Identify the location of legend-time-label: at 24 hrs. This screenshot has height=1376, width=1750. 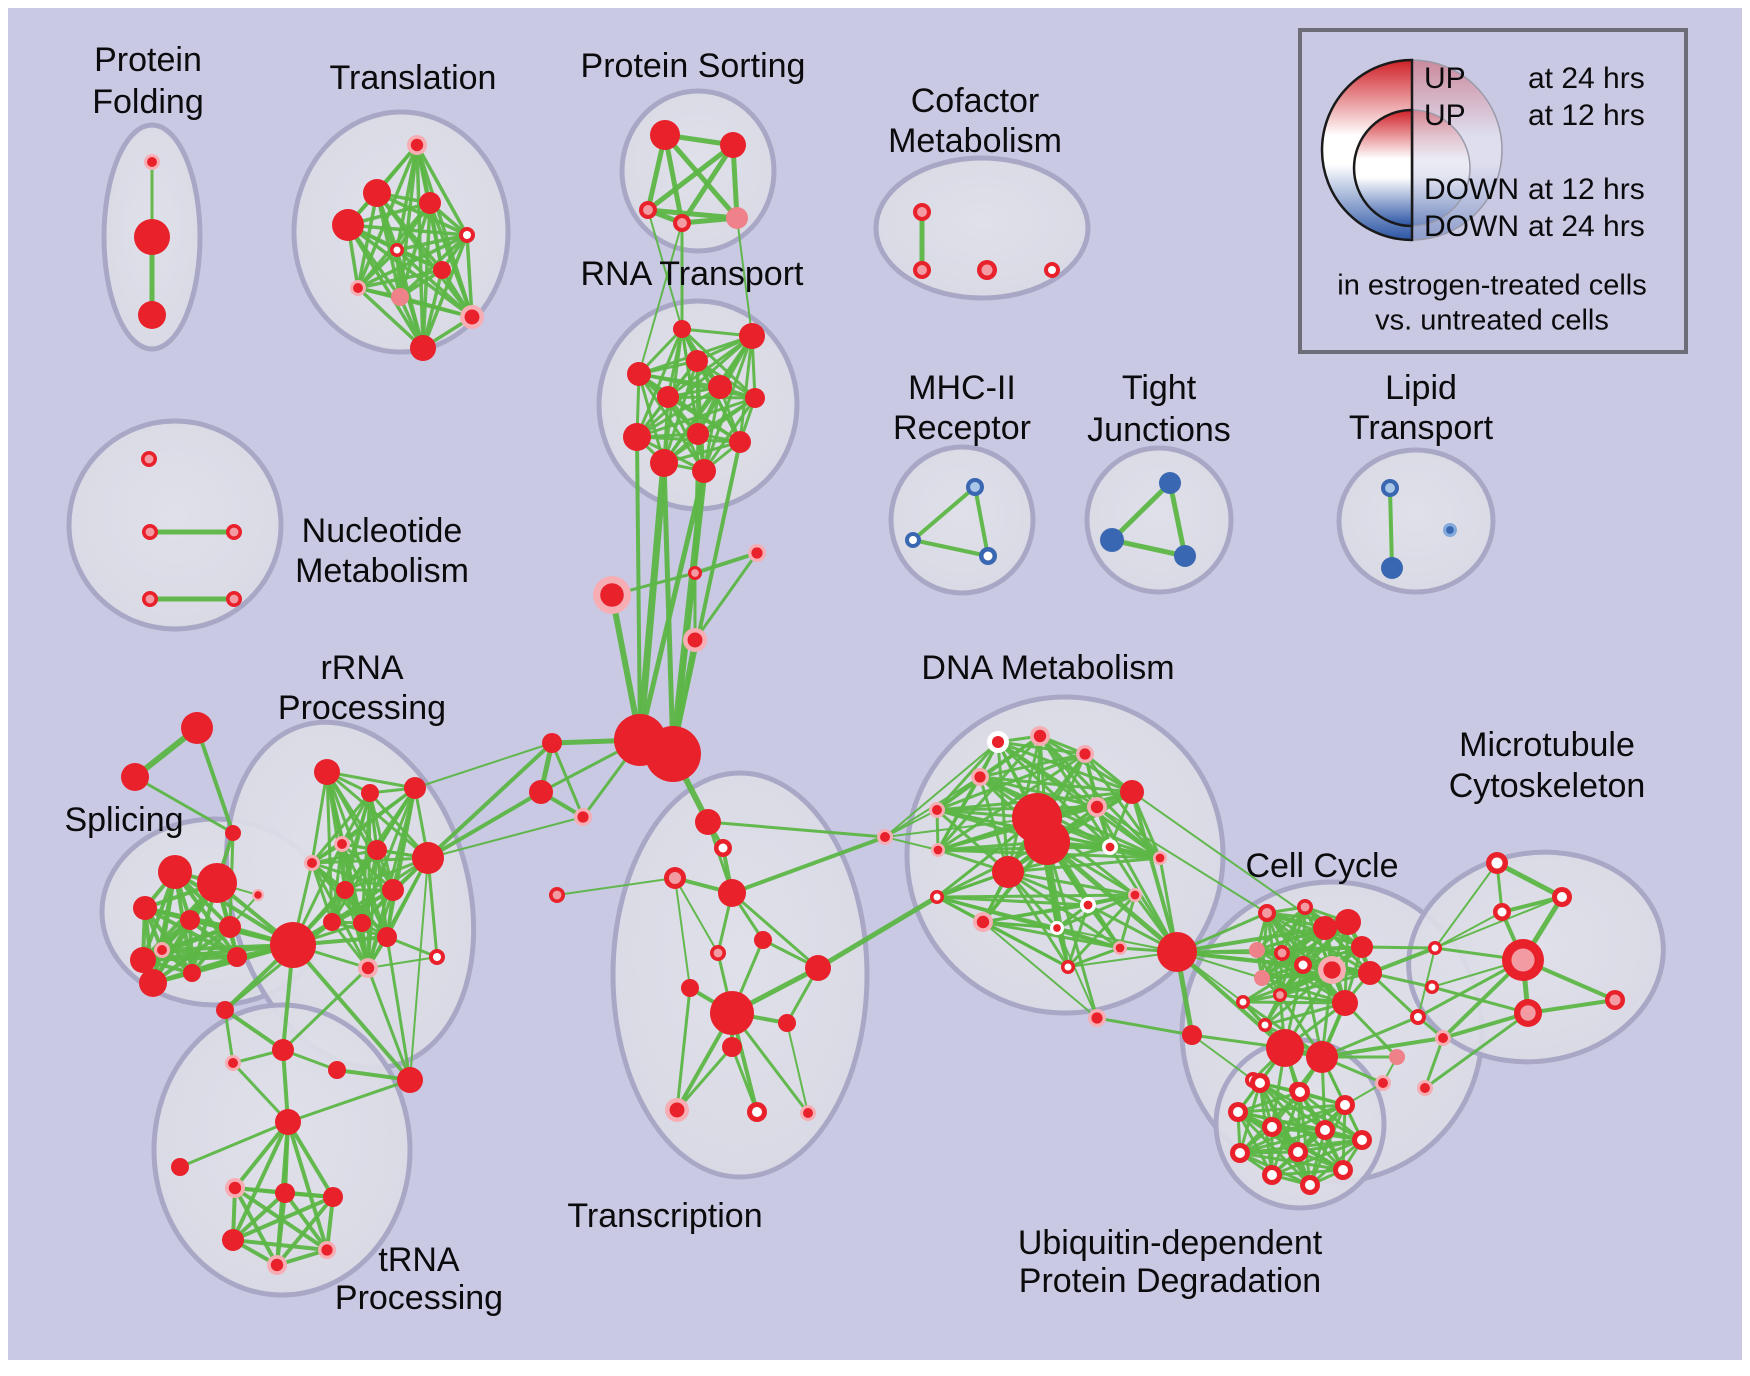
(1586, 226).